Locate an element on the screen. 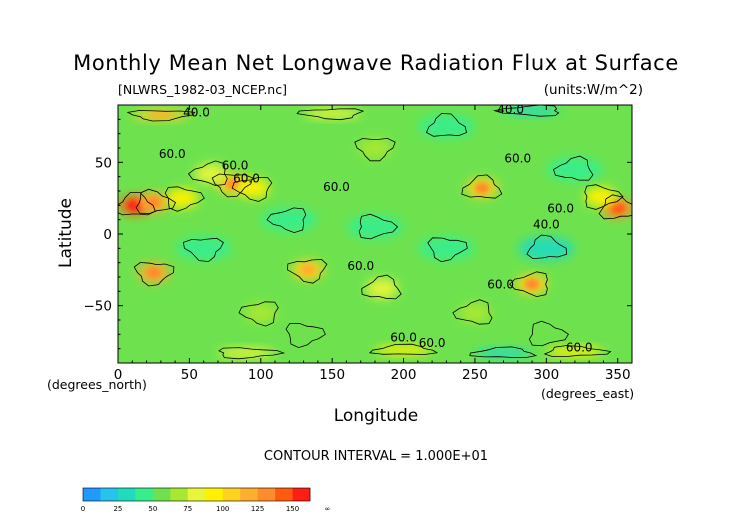 The image size is (752, 532). colorbar-tick-label: 125 is located at coordinates (257, 509).